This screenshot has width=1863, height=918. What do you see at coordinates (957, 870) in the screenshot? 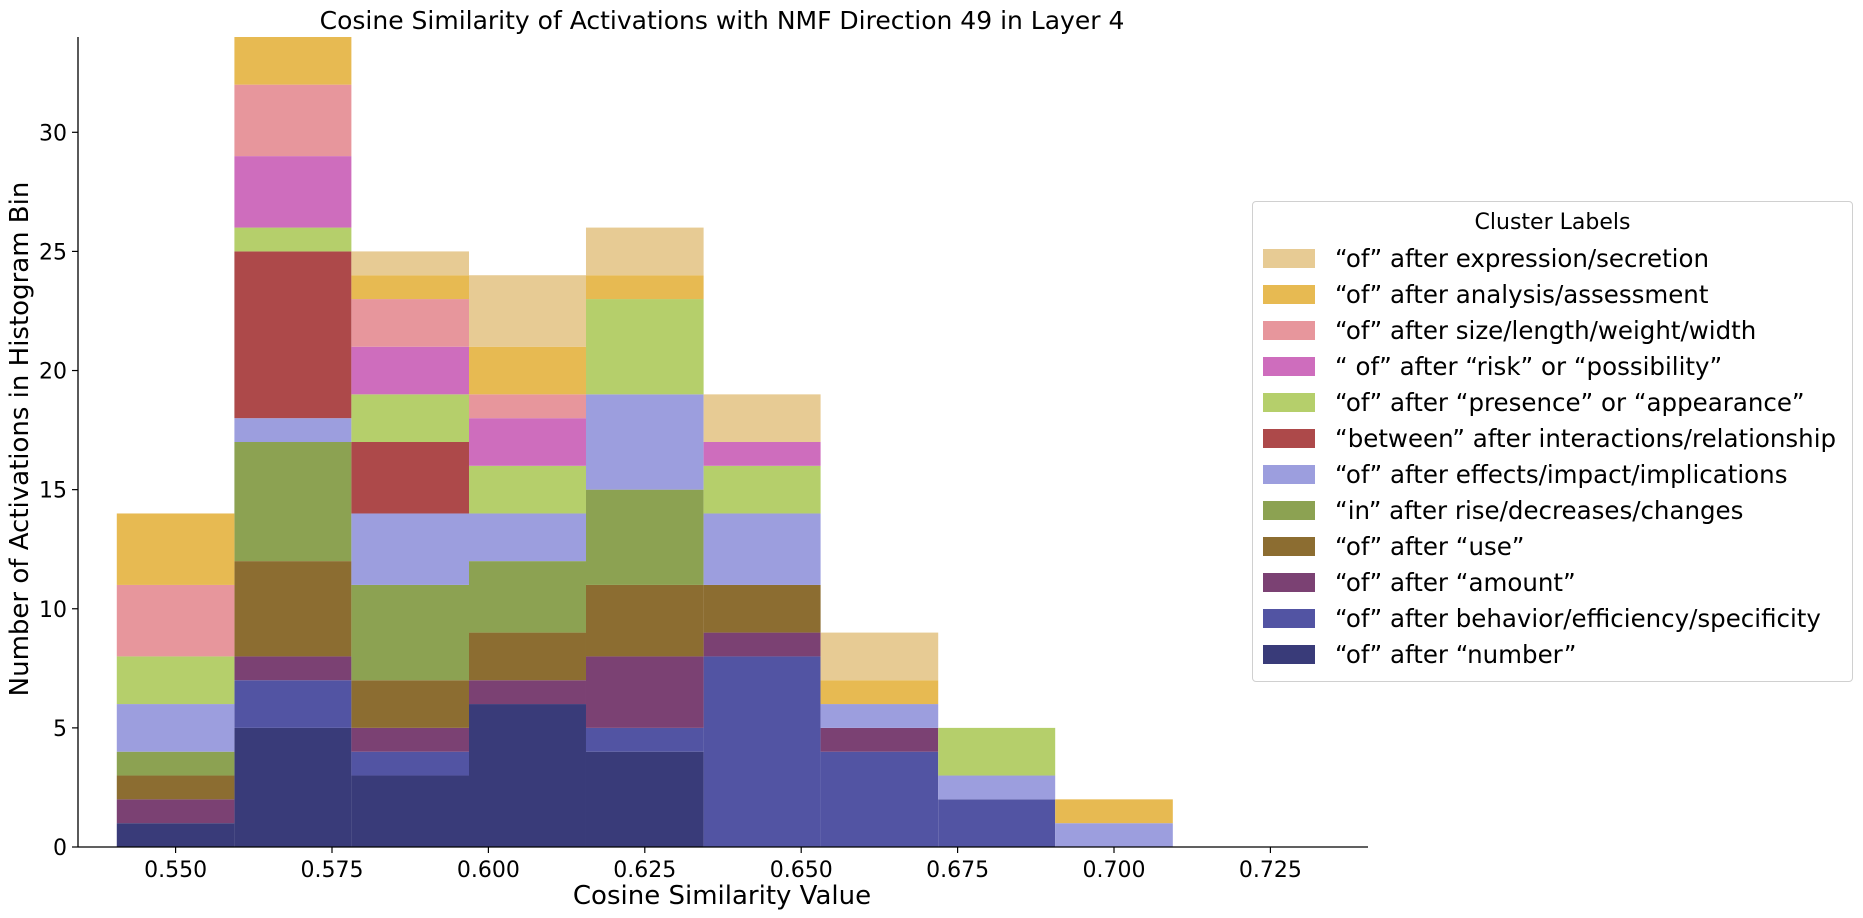
I see `x-tick-label: 0.675` at bounding box center [957, 870].